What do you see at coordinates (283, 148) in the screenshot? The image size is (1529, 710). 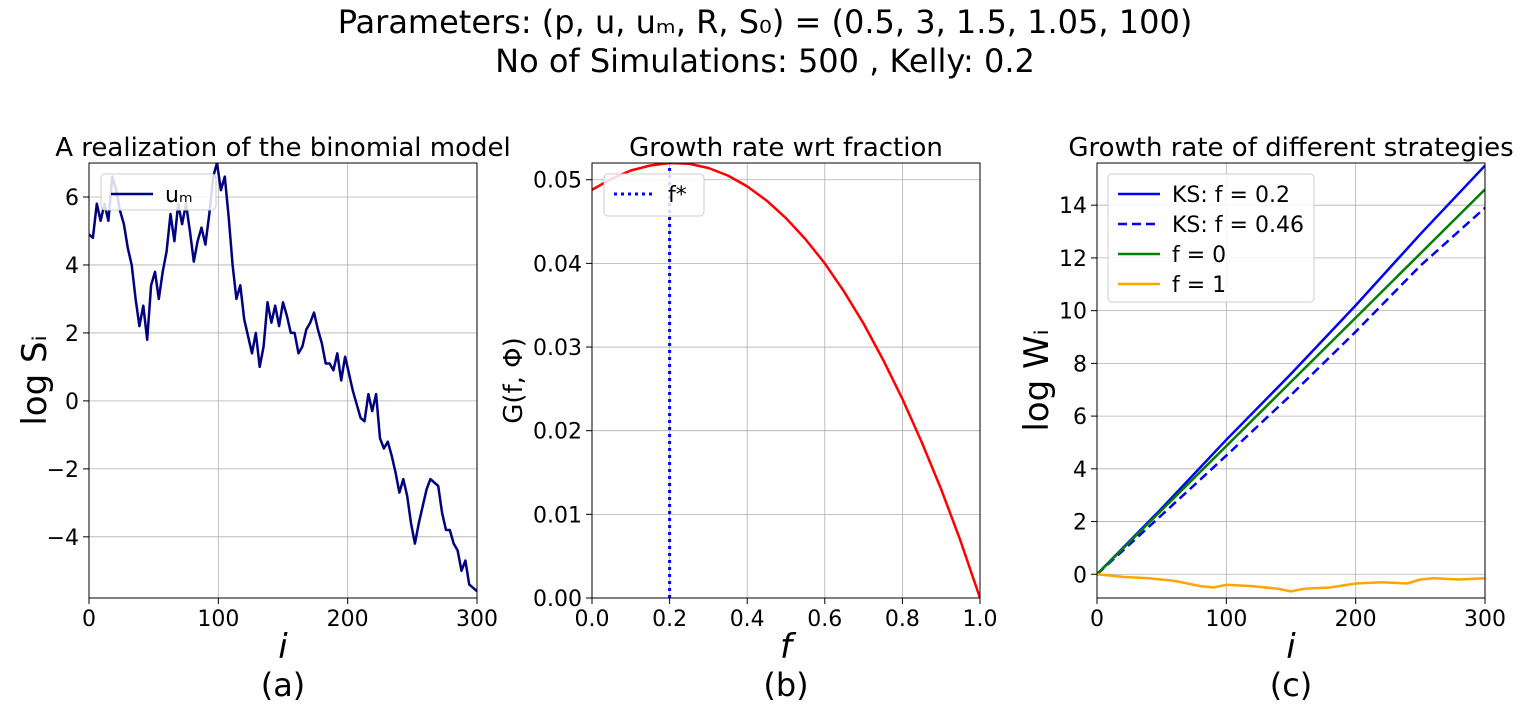 I see `panel-title: A realization of the binomial model` at bounding box center [283, 148].